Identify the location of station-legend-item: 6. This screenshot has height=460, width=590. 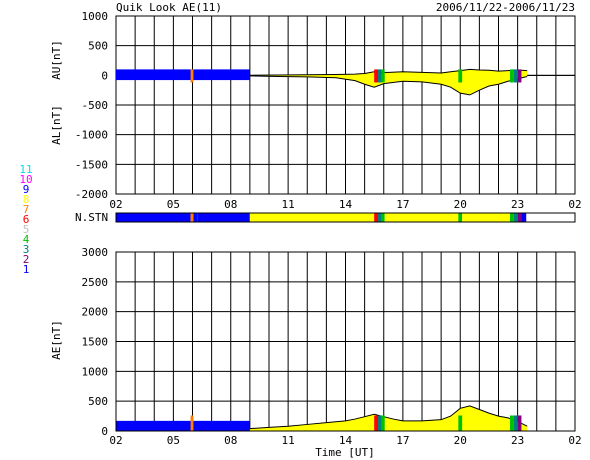
(26, 219).